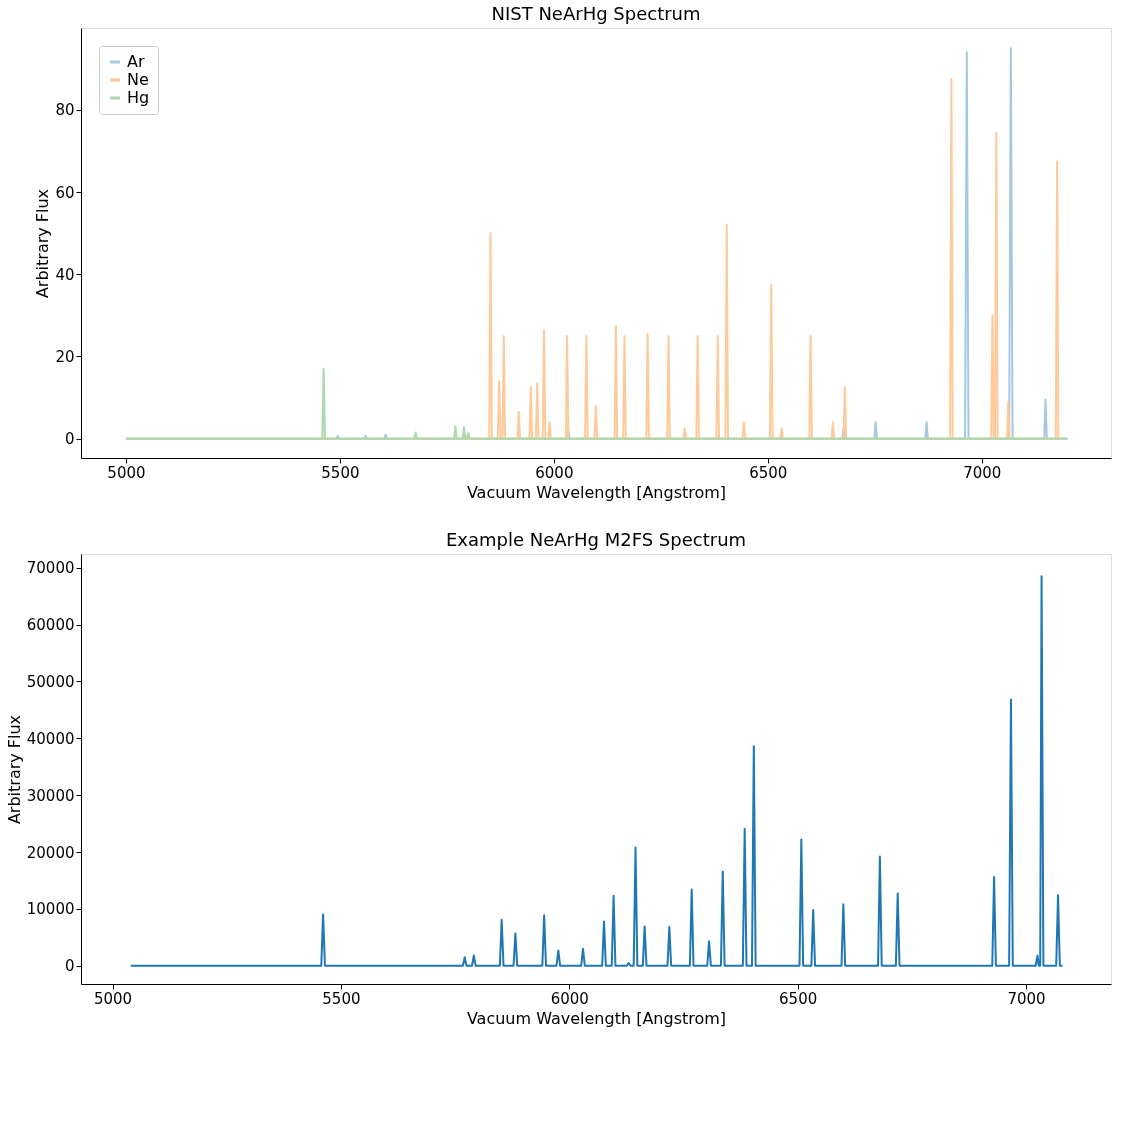  I want to click on y-tick-label: 80, so click(65, 110).